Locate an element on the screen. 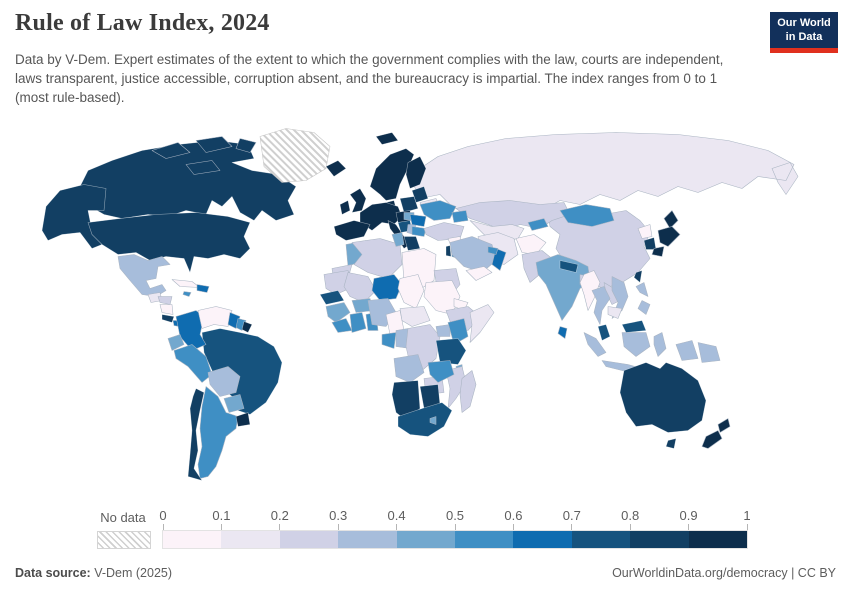 The height and width of the screenshot is (600, 850). region-japan is located at coordinates (666, 233).